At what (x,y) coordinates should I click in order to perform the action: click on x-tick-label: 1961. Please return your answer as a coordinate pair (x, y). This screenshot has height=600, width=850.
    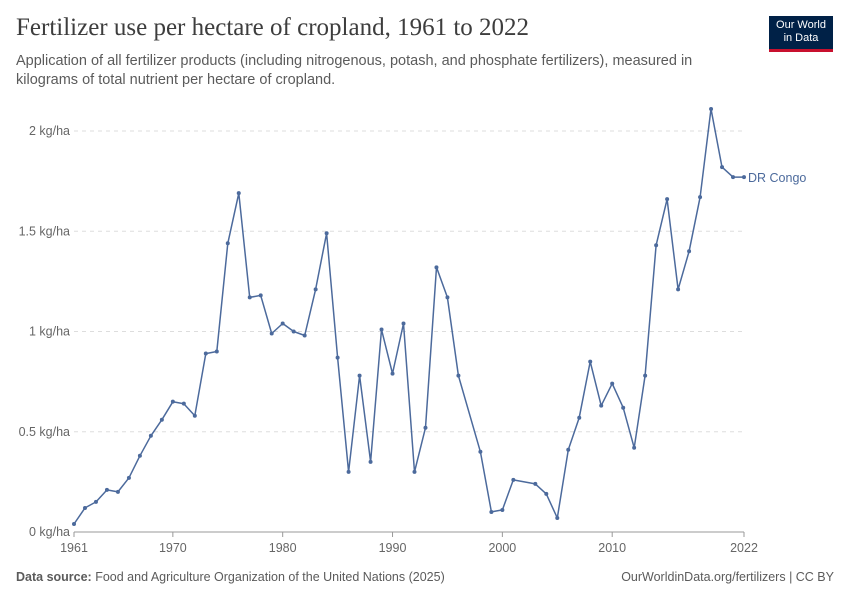
    Looking at the image, I should click on (74, 548).